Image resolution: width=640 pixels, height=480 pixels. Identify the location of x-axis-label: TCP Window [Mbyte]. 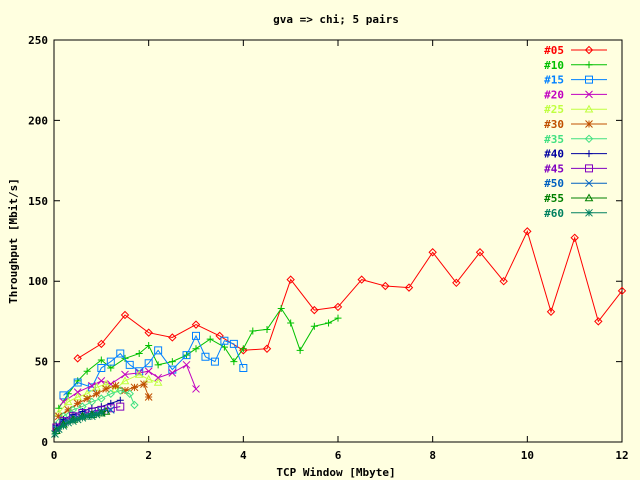
(335, 472).